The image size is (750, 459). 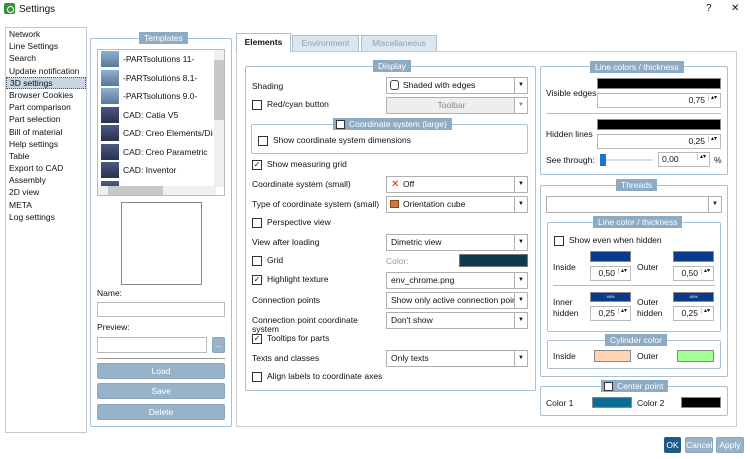 I want to click on nav-item: Log settings, so click(x=32, y=216).